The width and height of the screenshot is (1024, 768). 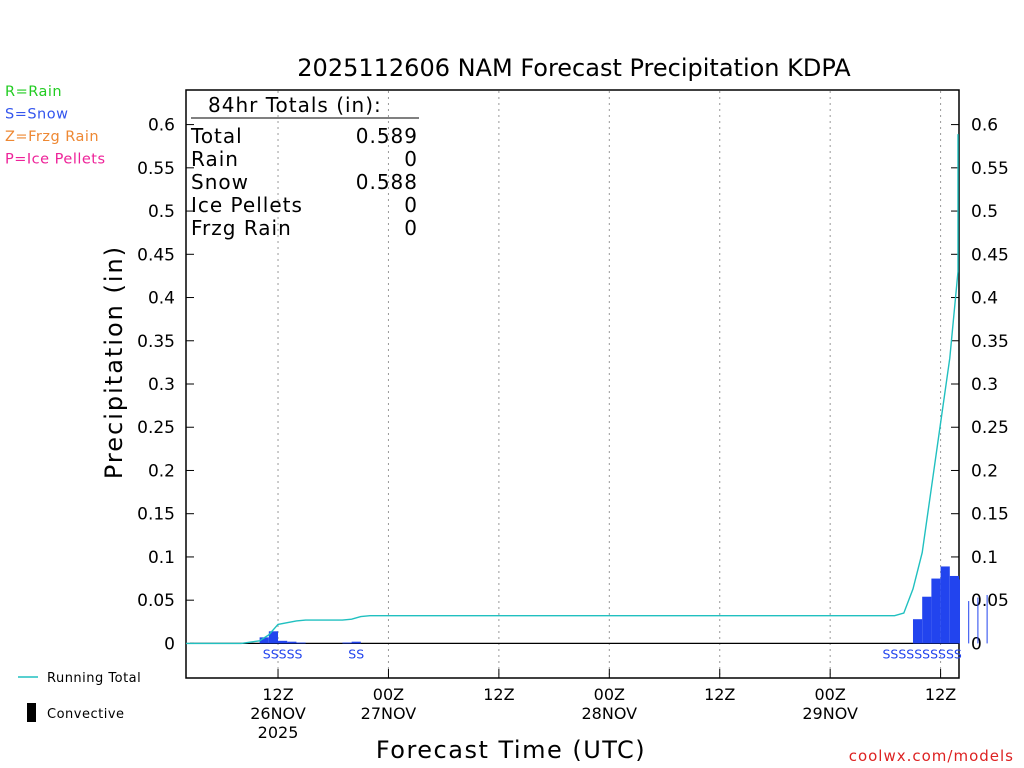 What do you see at coordinates (610, 713) in the screenshot?
I see `x-tick-label: 28NOV` at bounding box center [610, 713].